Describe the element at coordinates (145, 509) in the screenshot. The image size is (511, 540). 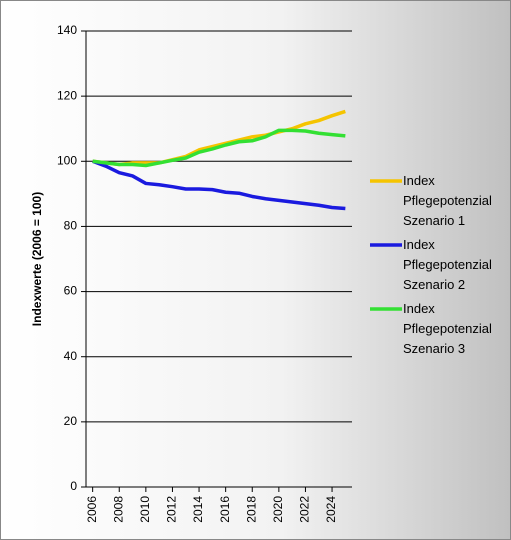
I see `x-tick-label: 2010` at that location.